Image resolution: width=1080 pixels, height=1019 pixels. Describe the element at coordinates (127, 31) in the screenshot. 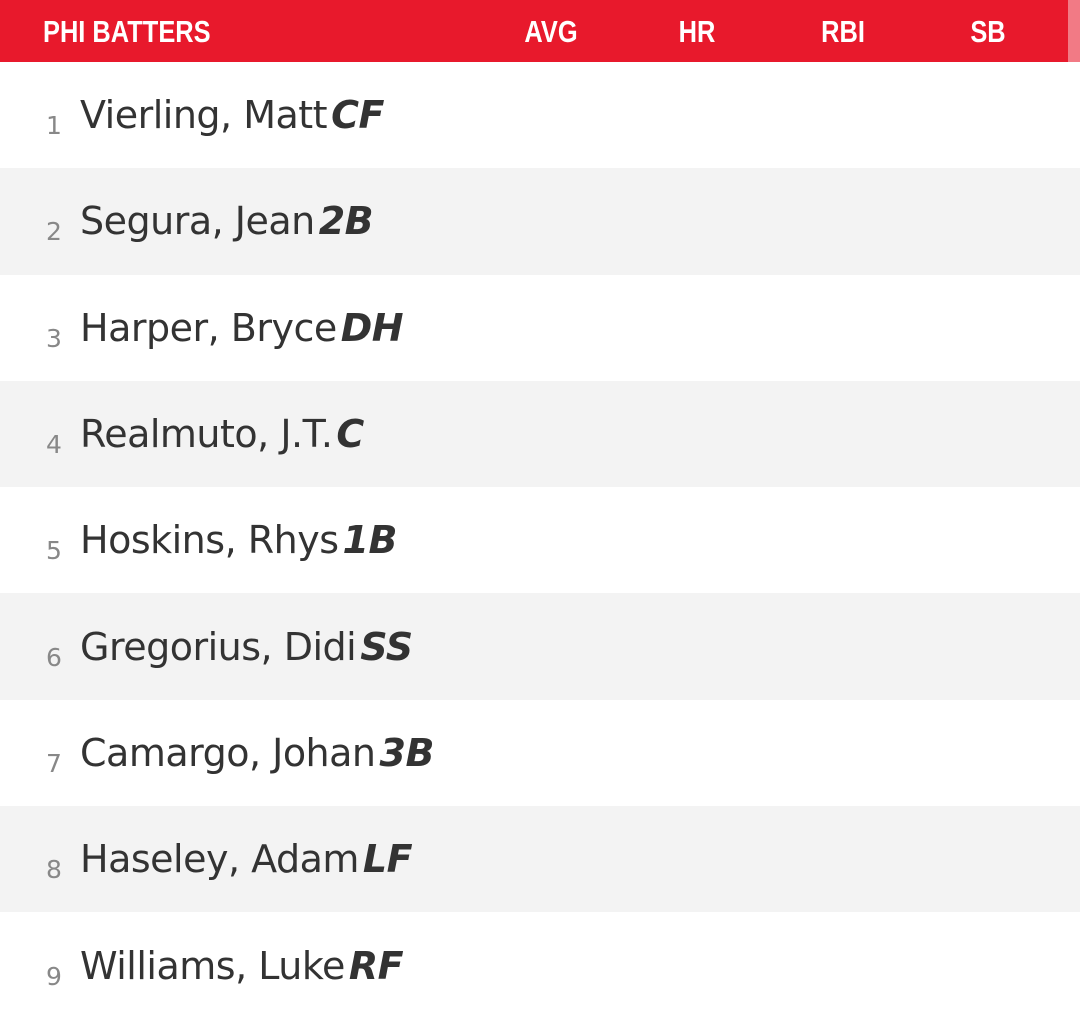

I see `table-title: PHI BATTERS` at that location.